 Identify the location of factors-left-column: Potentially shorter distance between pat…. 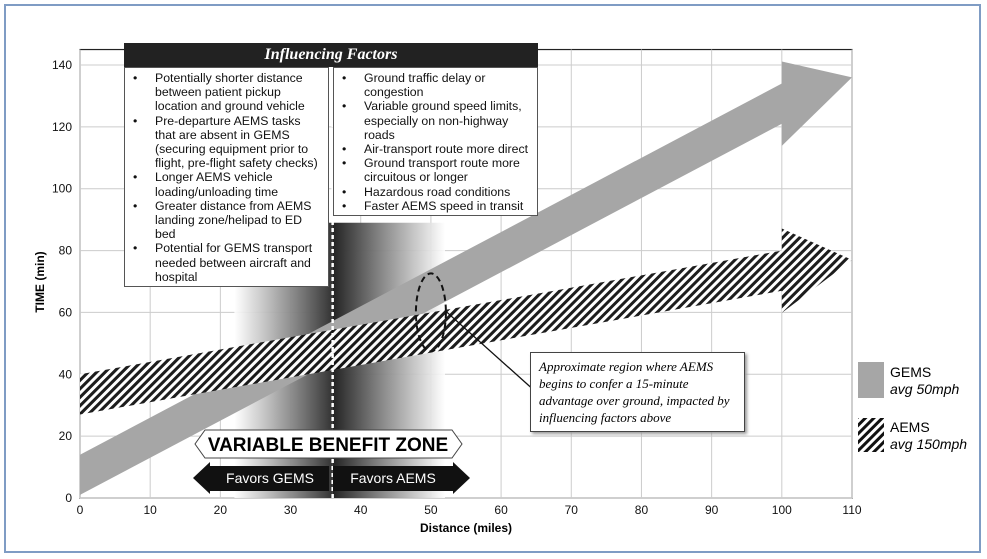
(226, 177).